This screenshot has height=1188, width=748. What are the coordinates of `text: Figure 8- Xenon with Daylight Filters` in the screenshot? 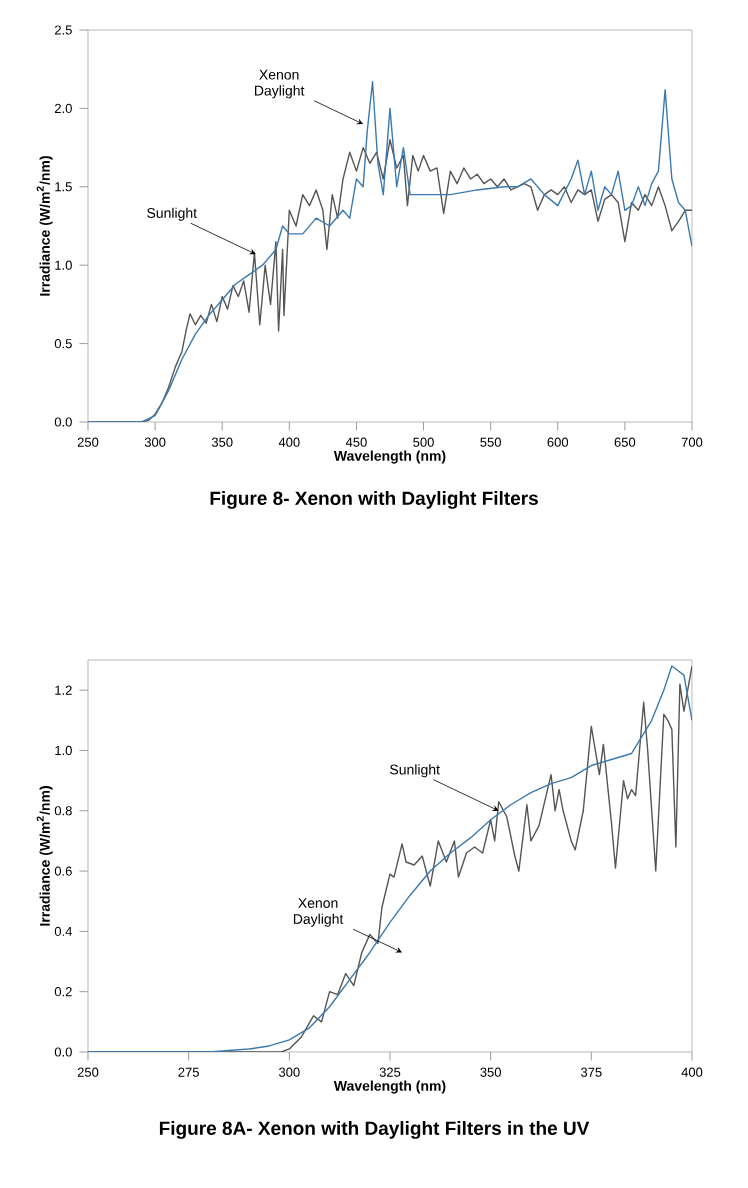 It's located at (374, 500).